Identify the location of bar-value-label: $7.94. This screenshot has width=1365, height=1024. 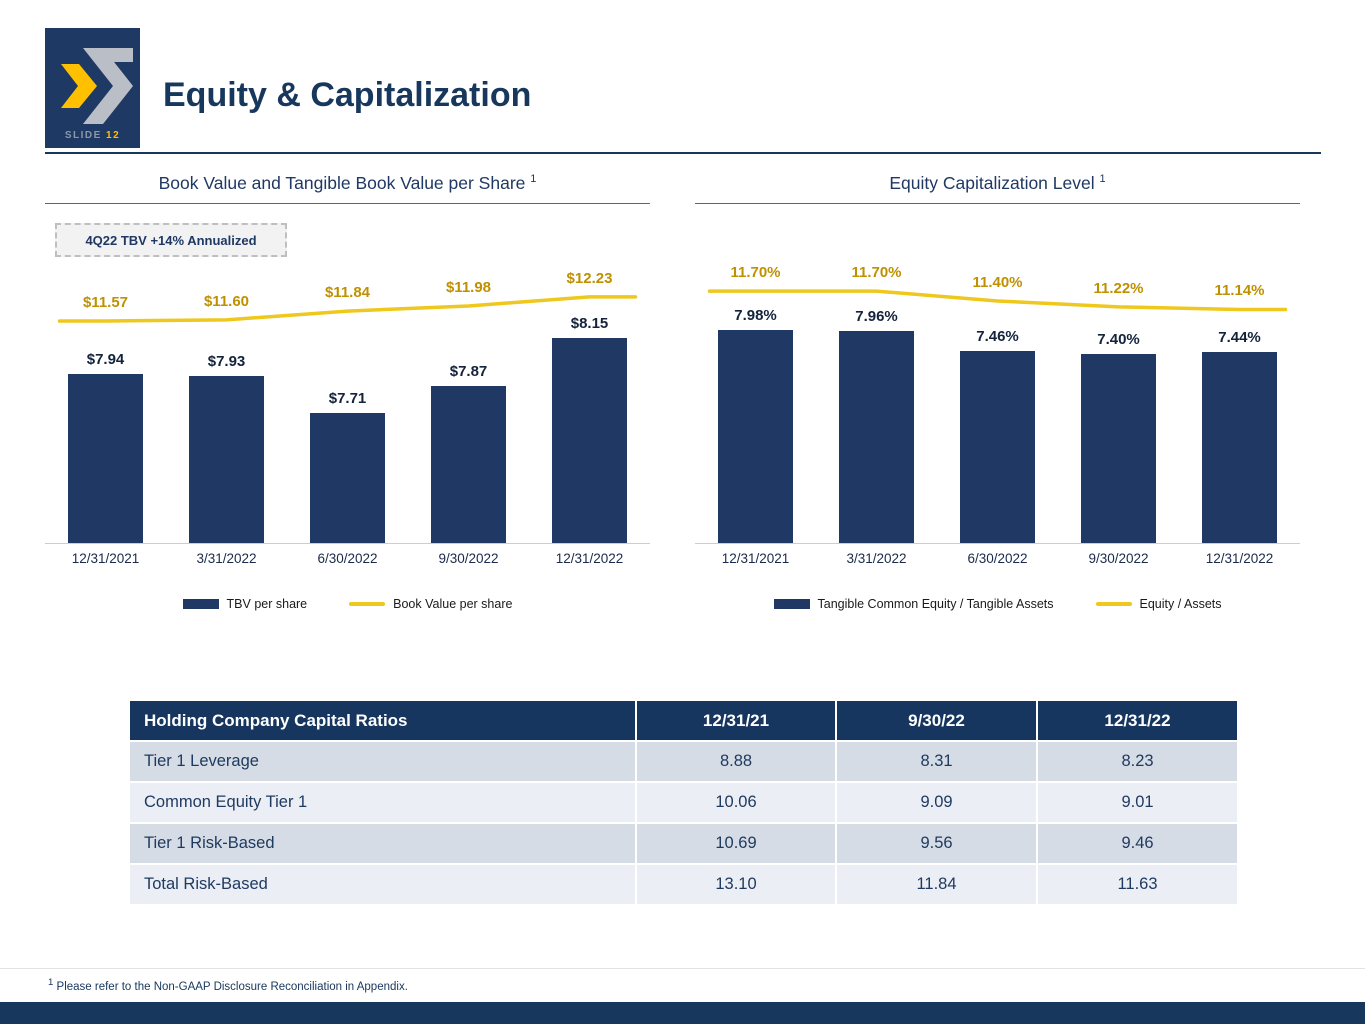
(105, 360).